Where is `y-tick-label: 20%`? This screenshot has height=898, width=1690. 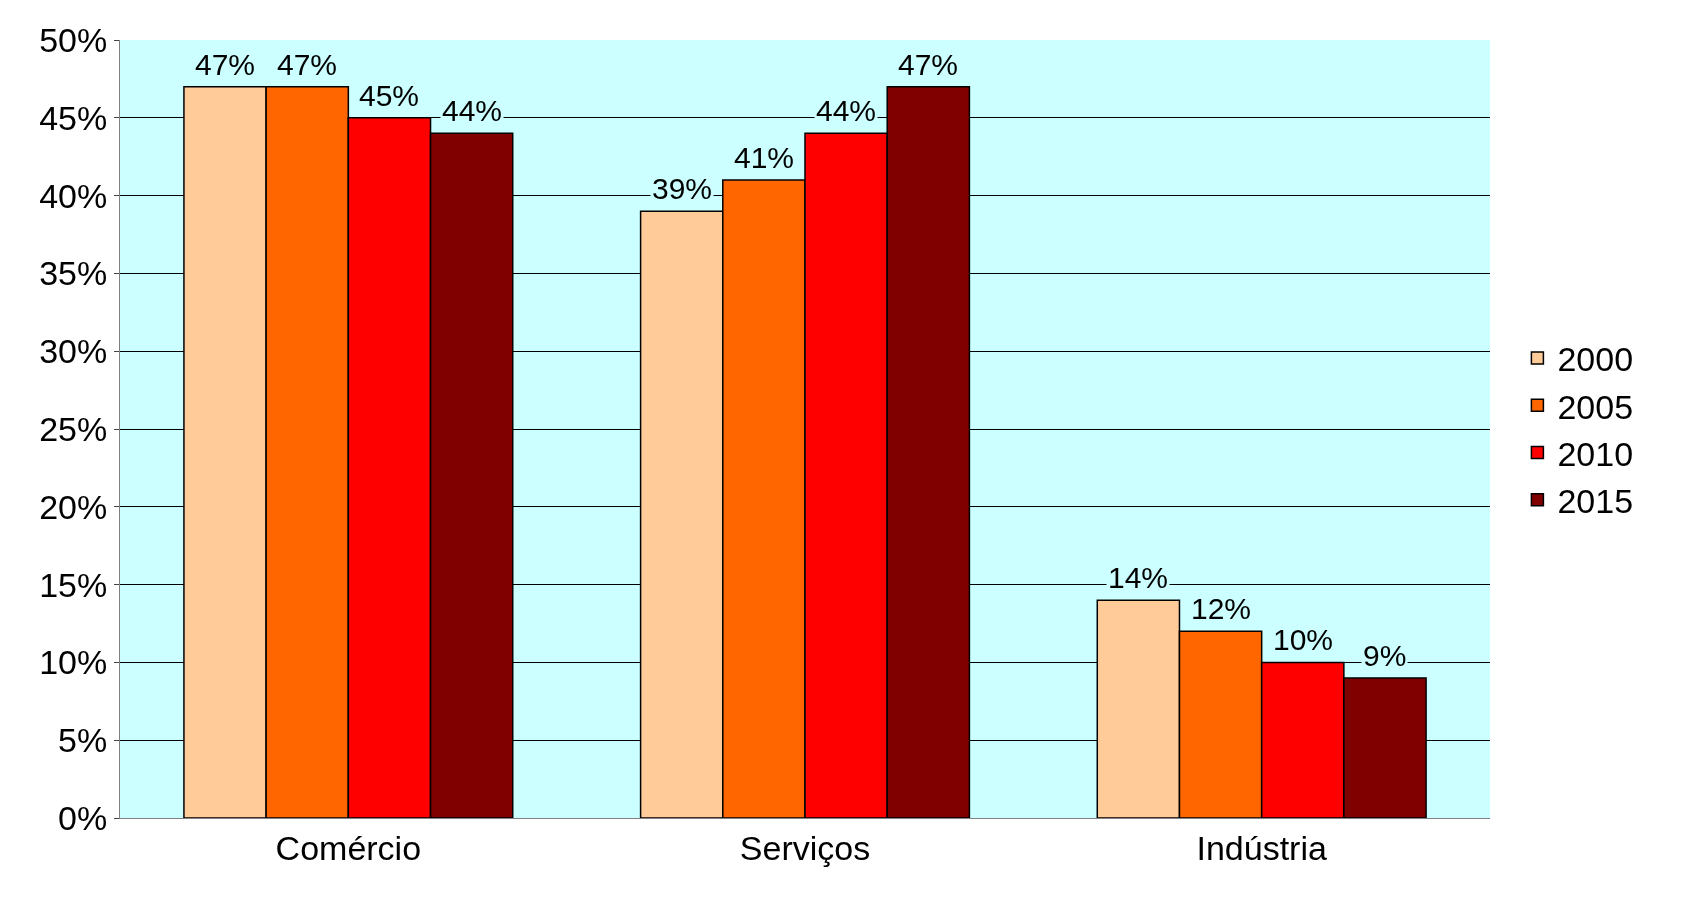 y-tick-label: 20% is located at coordinates (73, 506).